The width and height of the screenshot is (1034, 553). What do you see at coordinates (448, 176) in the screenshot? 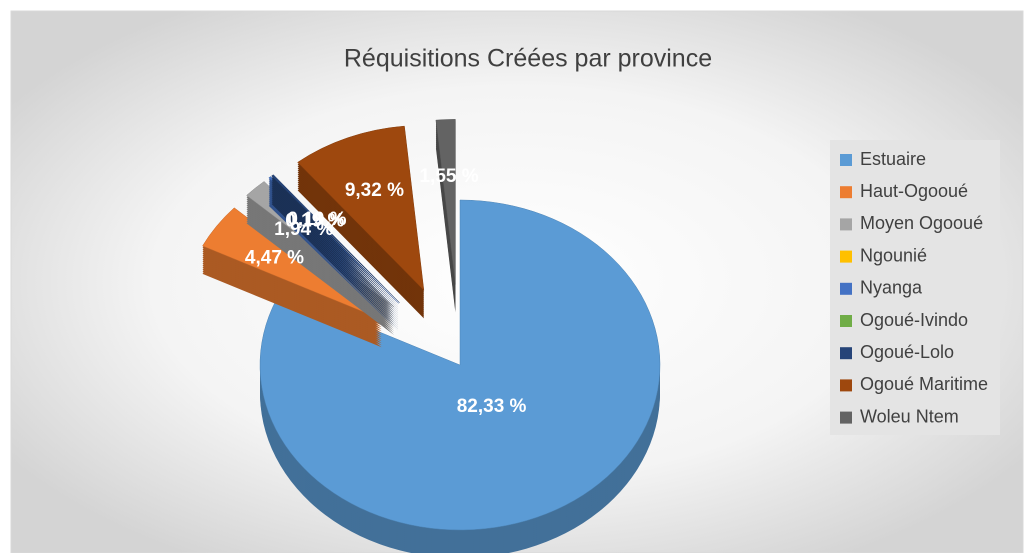
I see `data-label: 1,55 %` at bounding box center [448, 176].